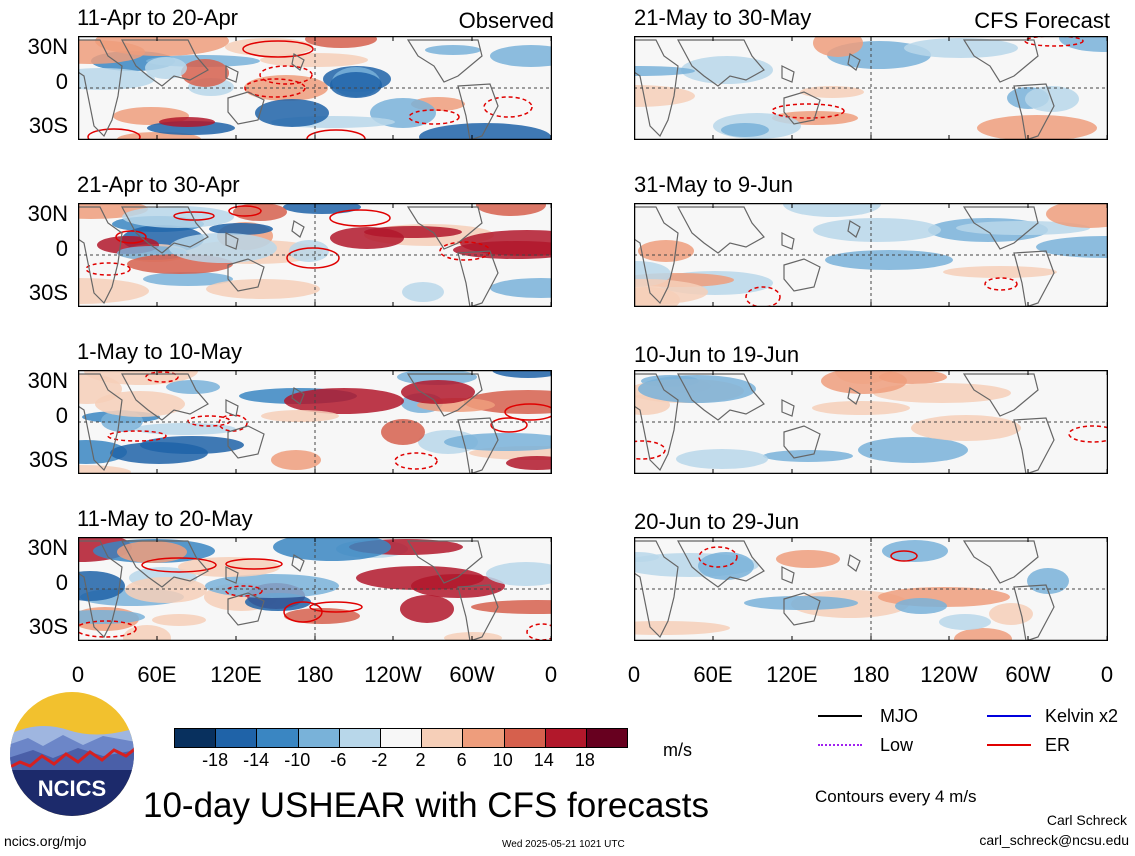  Describe the element at coordinates (426, 805) in the screenshot. I see `main-title: 10-day USHEAR with CFS forecasts` at that location.